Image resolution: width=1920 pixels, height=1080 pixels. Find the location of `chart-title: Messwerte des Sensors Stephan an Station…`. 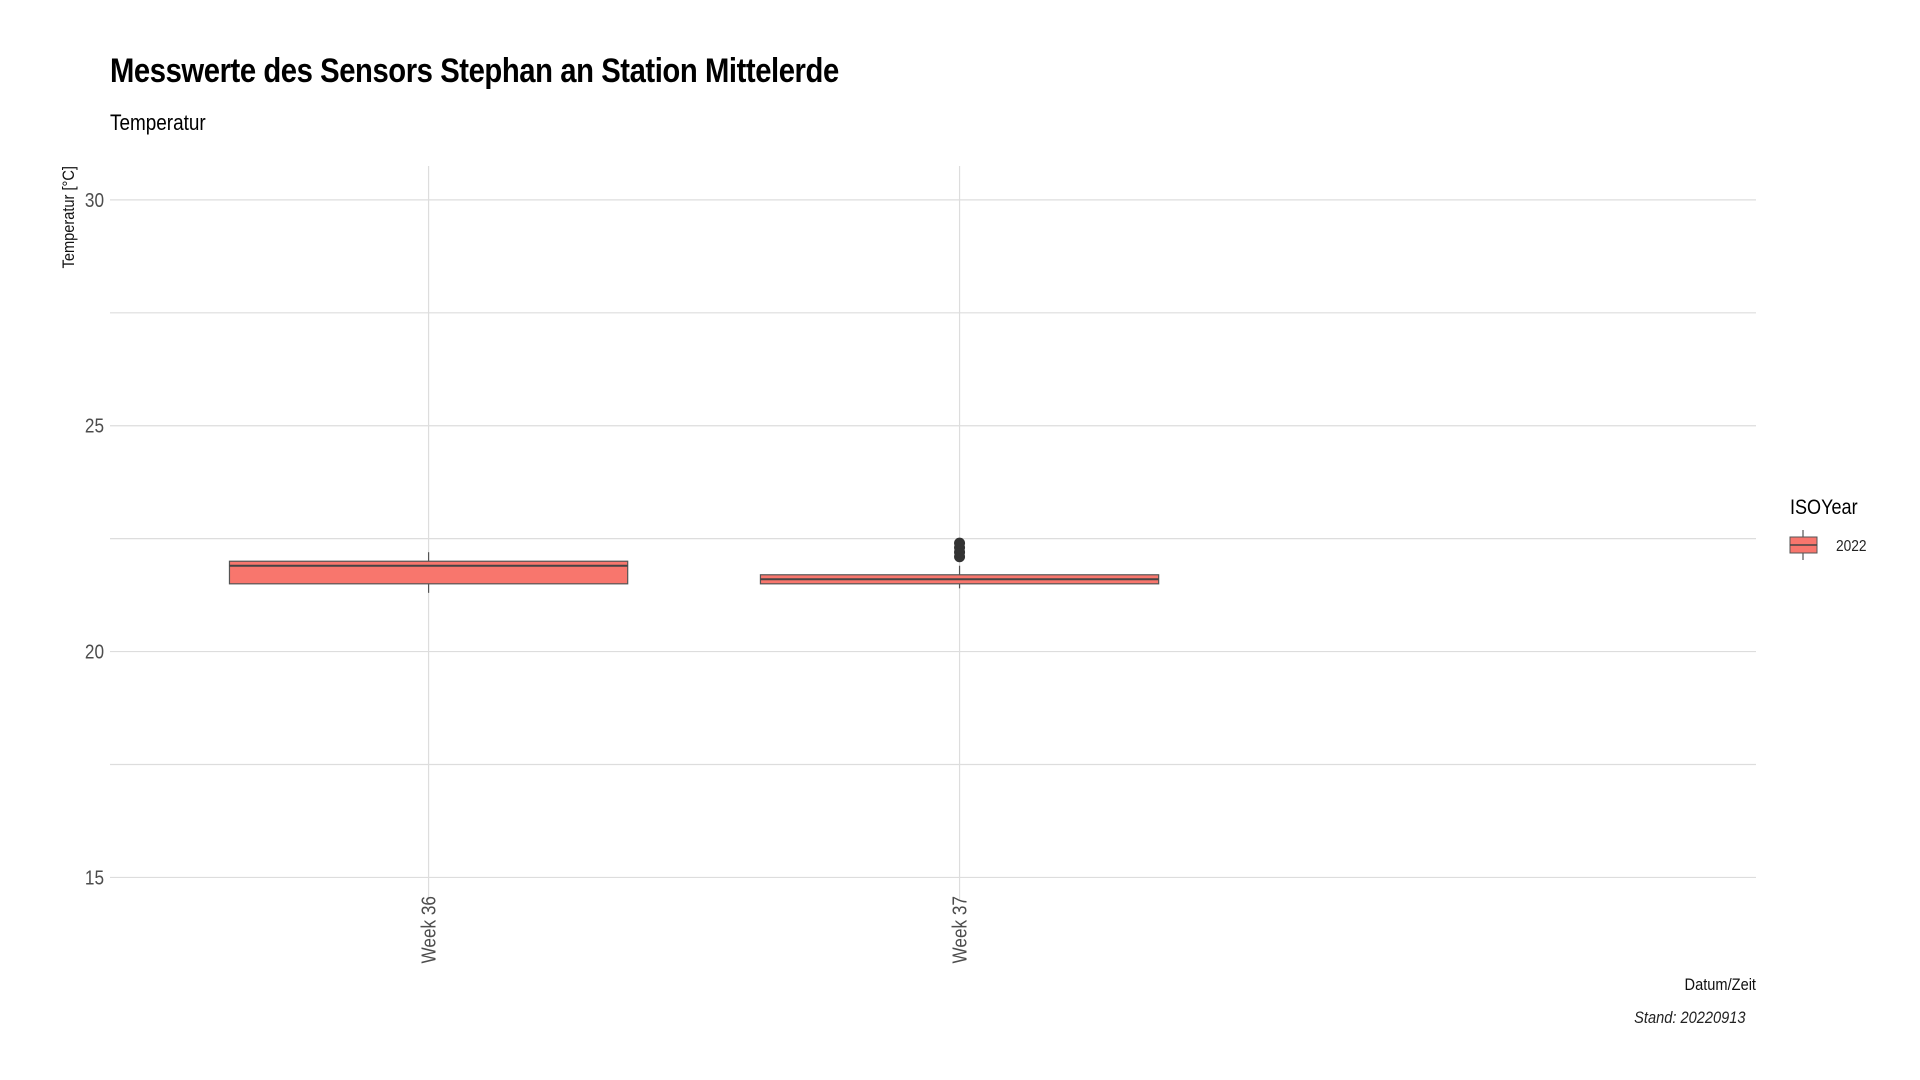

chart-title: Messwerte des Sensors Stephan an Station… is located at coordinates (474, 71).